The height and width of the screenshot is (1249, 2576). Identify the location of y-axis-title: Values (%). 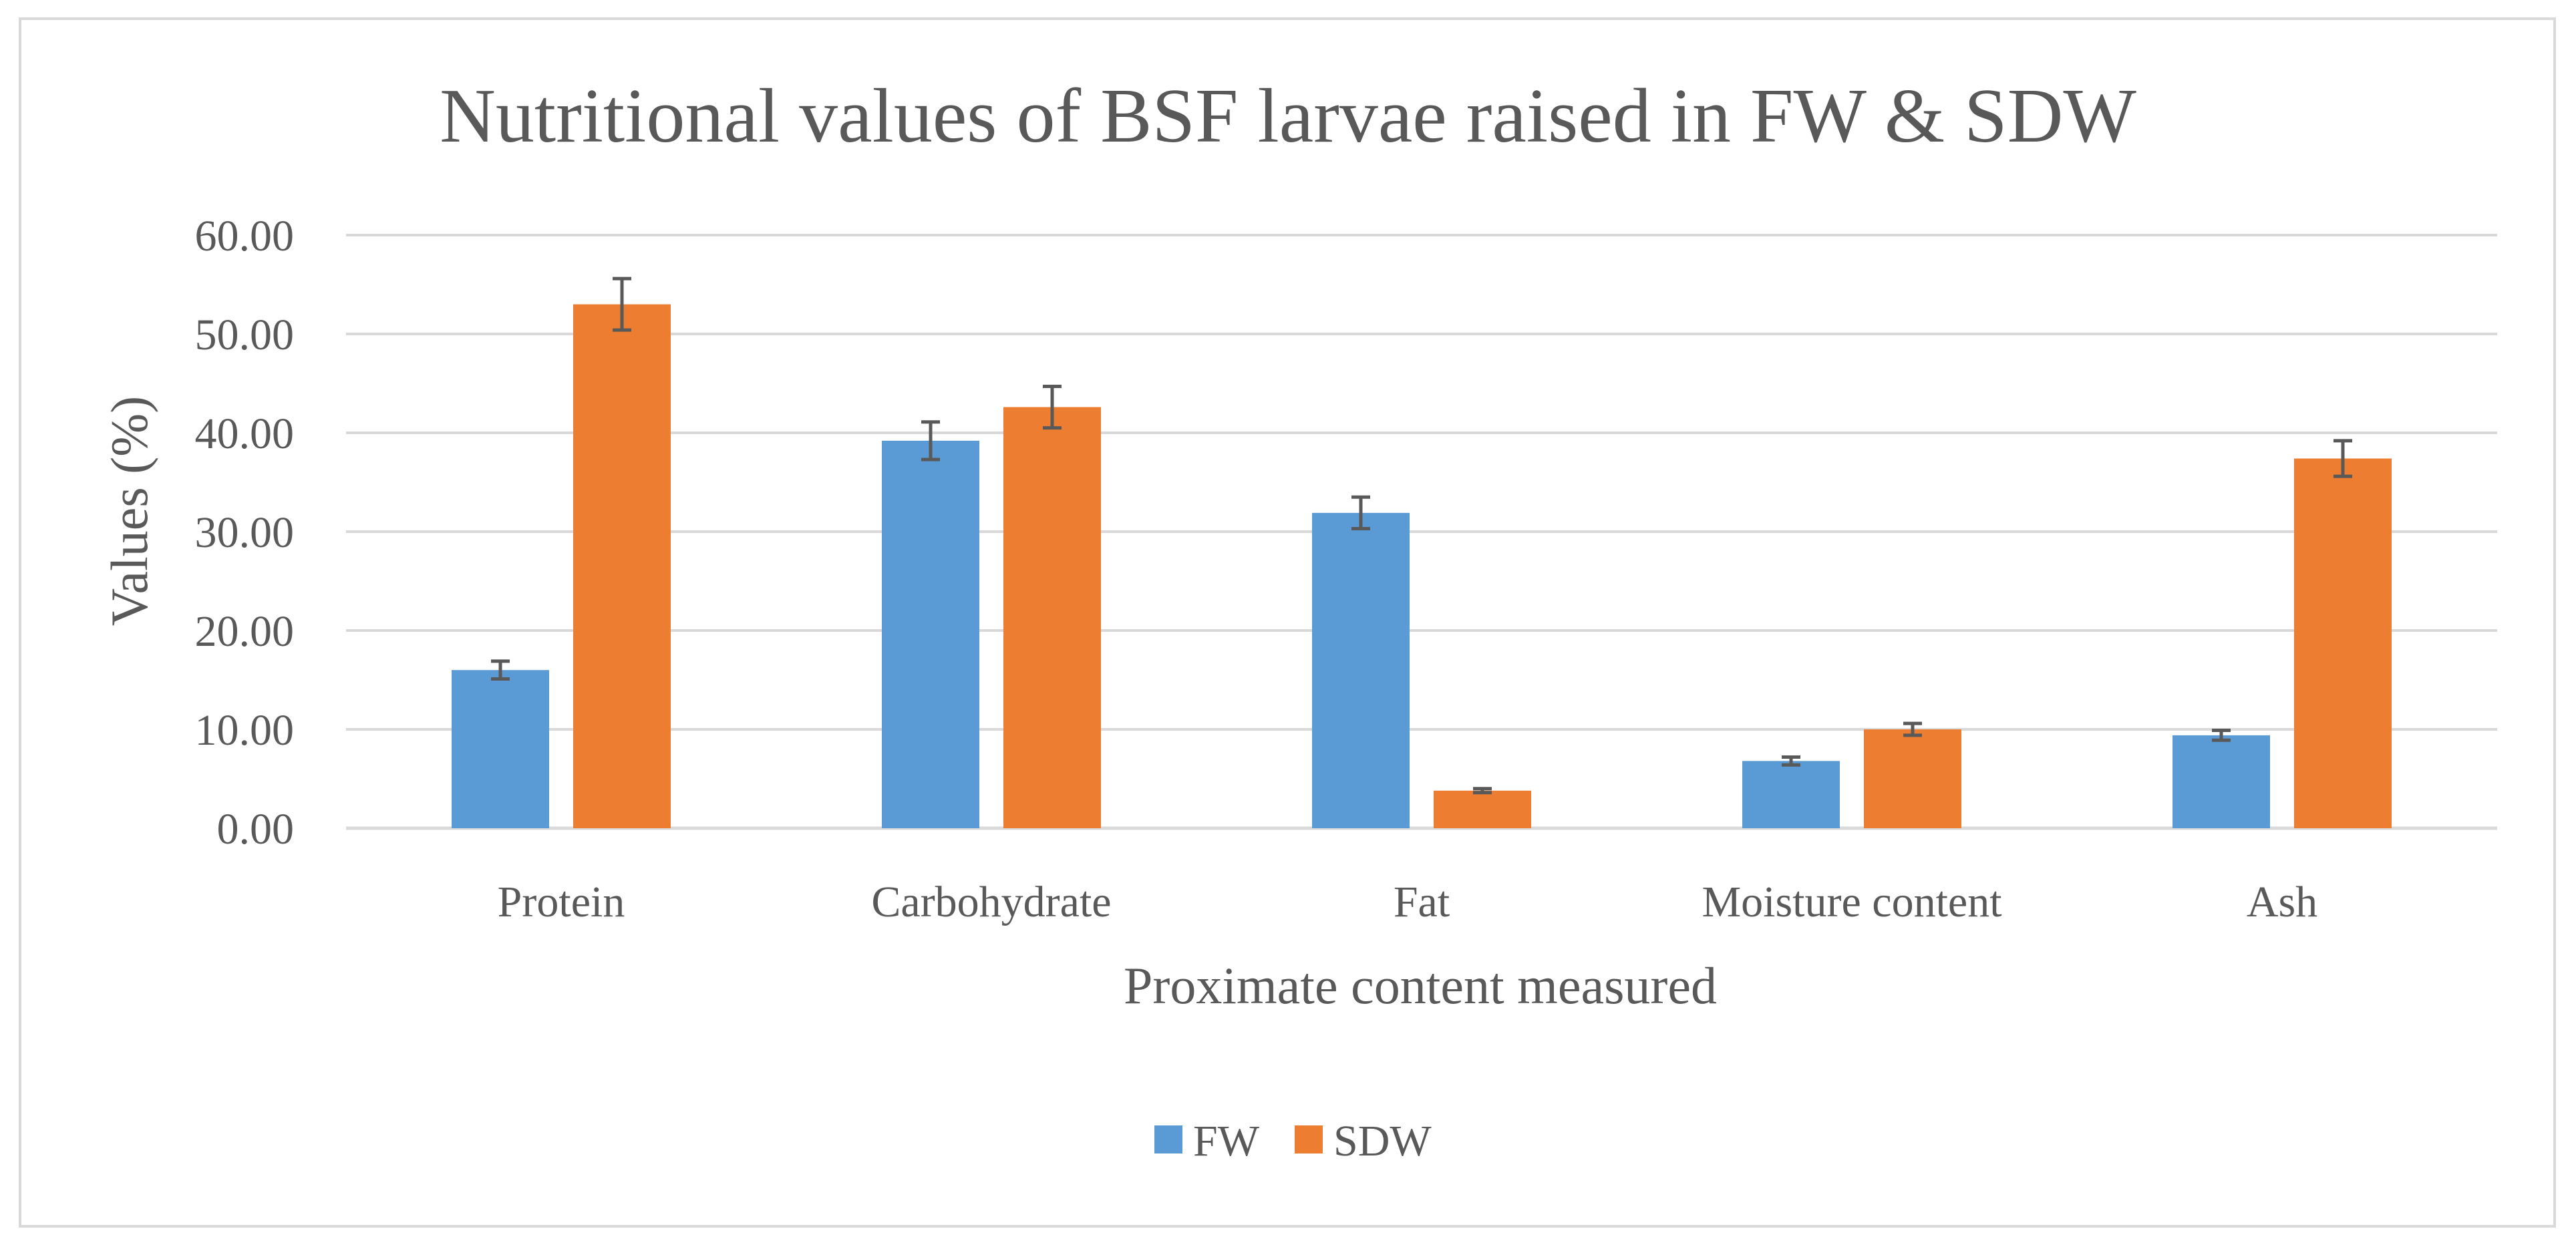
(129, 511).